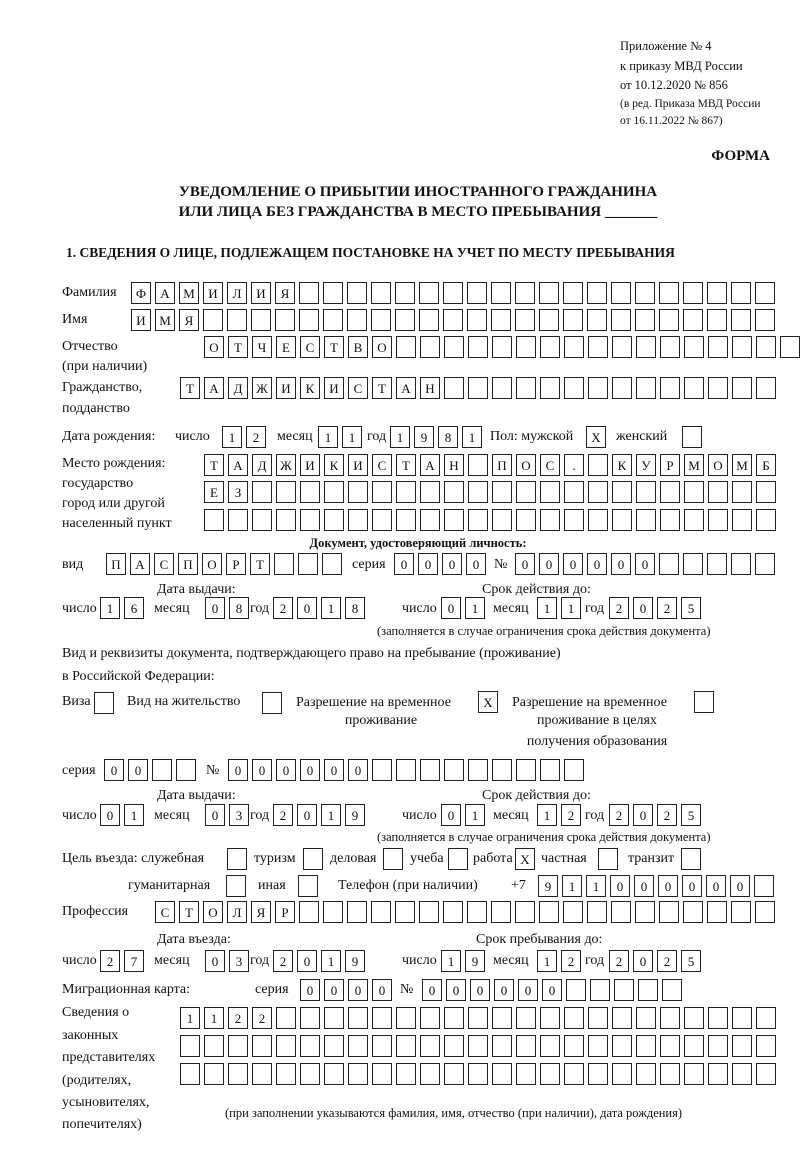  I want to click on purpose-other-checkbox, so click(308, 886).